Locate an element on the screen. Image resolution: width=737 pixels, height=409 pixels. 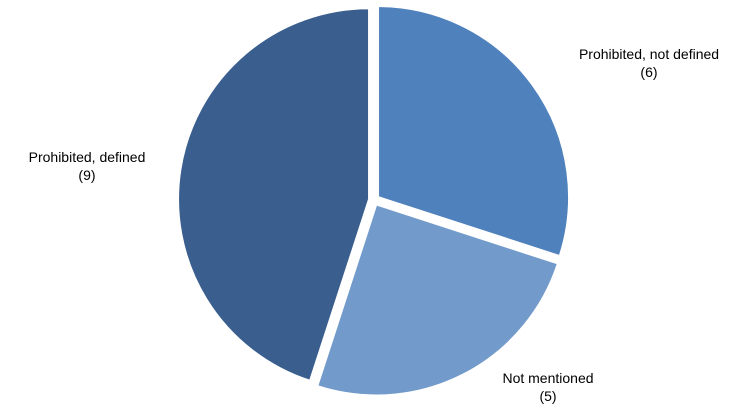
slice-label-text: Not mentioned is located at coordinates (548, 378).